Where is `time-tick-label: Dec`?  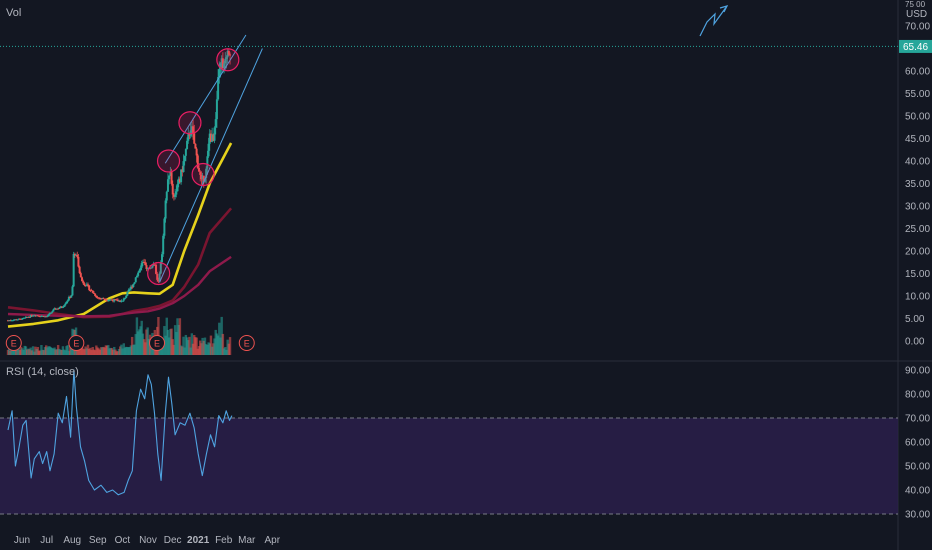 time-tick-label: Dec is located at coordinates (173, 540).